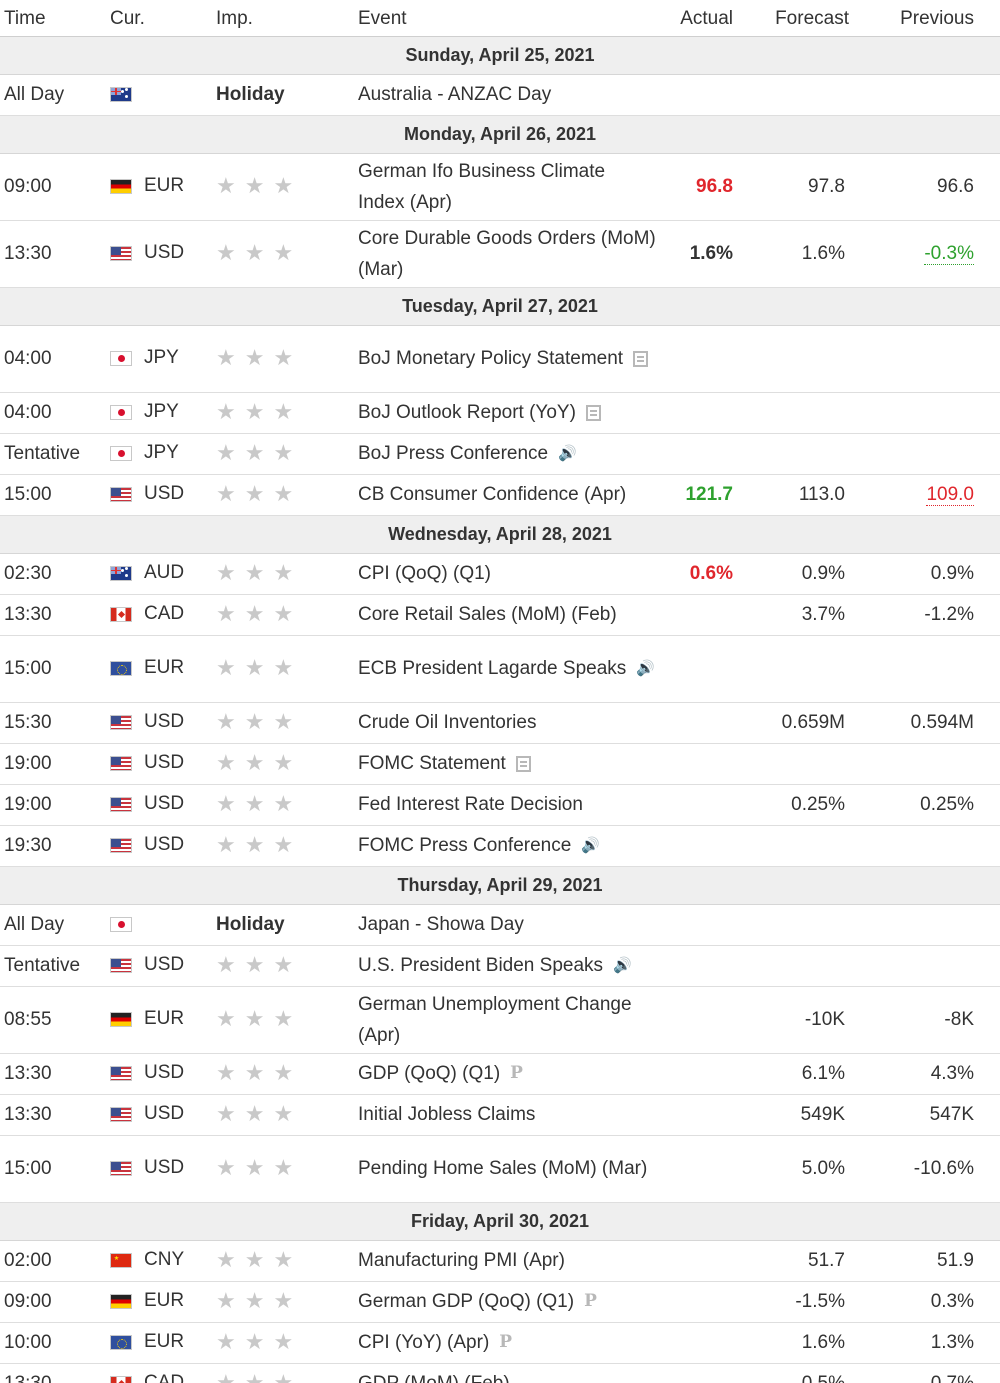  I want to click on event-name-link: U.S. President Biden Speaks, so click(481, 965).